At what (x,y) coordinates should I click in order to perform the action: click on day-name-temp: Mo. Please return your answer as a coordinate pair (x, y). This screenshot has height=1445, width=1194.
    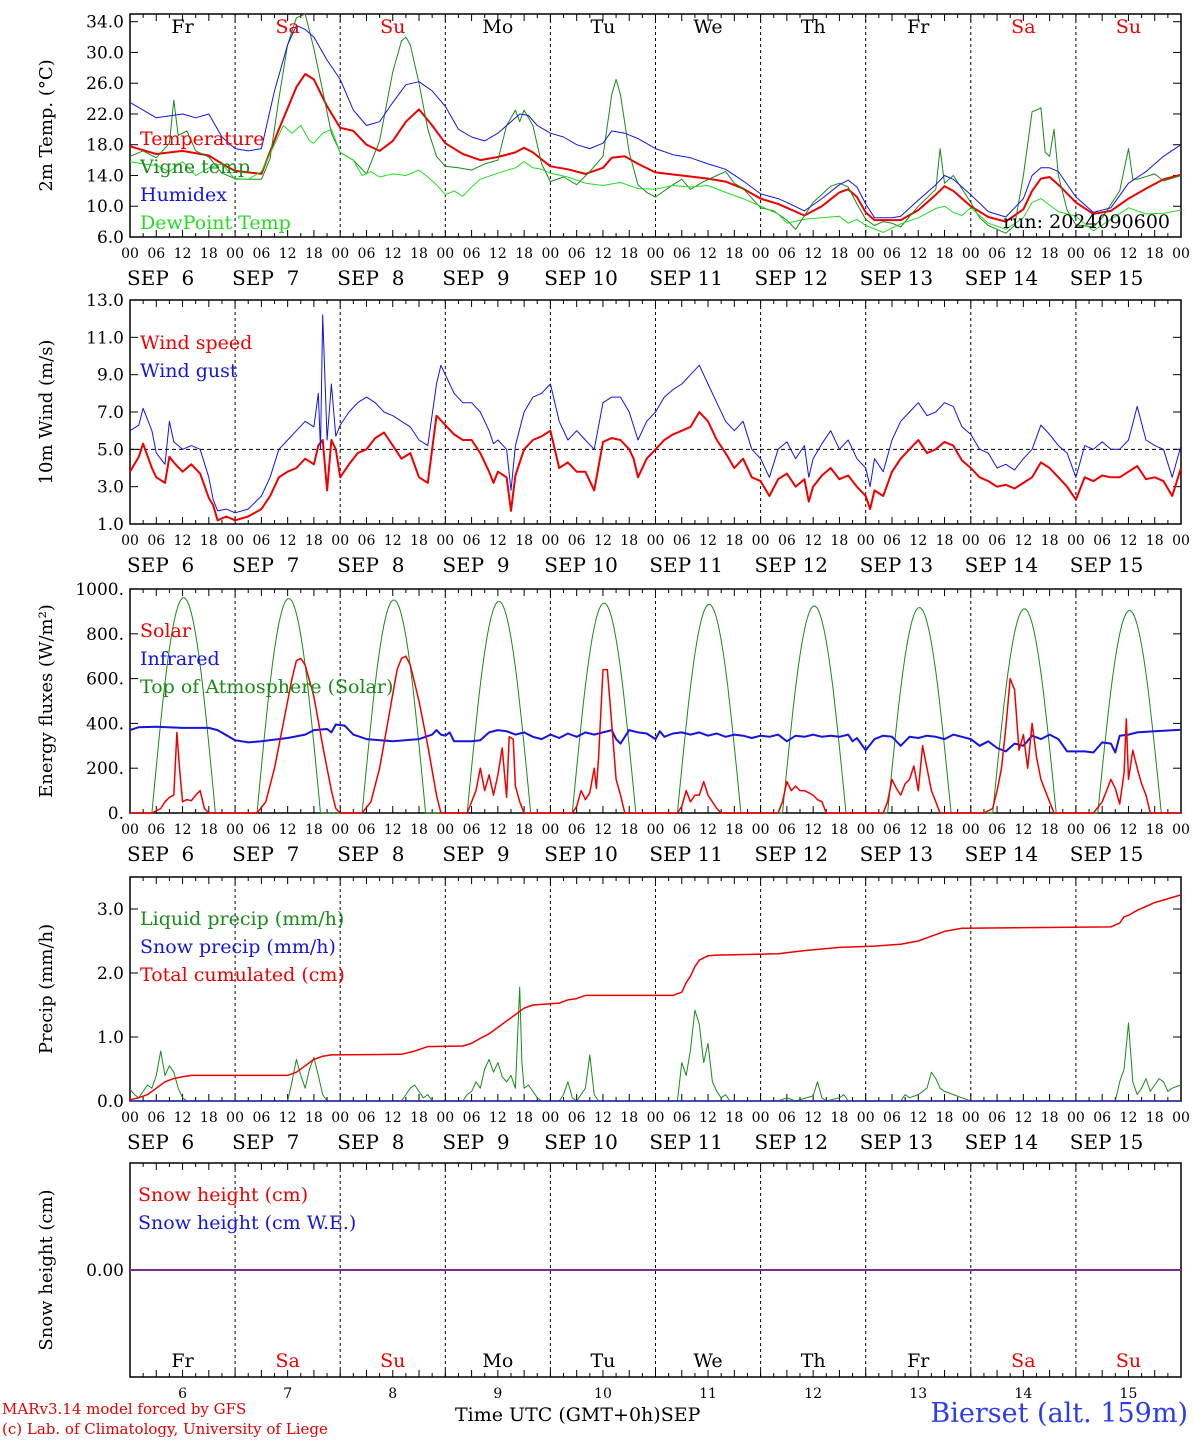
    Looking at the image, I should click on (497, 27).